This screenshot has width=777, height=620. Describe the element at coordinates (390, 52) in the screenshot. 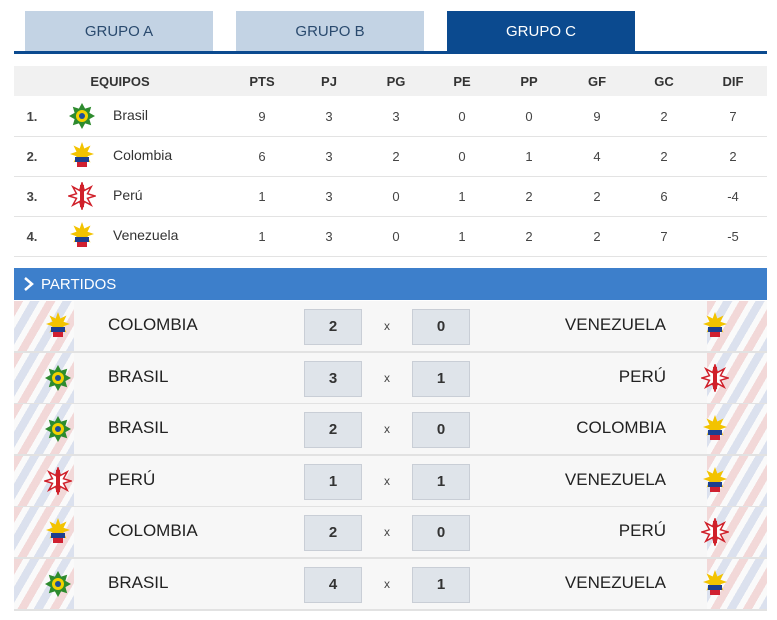

I see `tab-underline` at that location.